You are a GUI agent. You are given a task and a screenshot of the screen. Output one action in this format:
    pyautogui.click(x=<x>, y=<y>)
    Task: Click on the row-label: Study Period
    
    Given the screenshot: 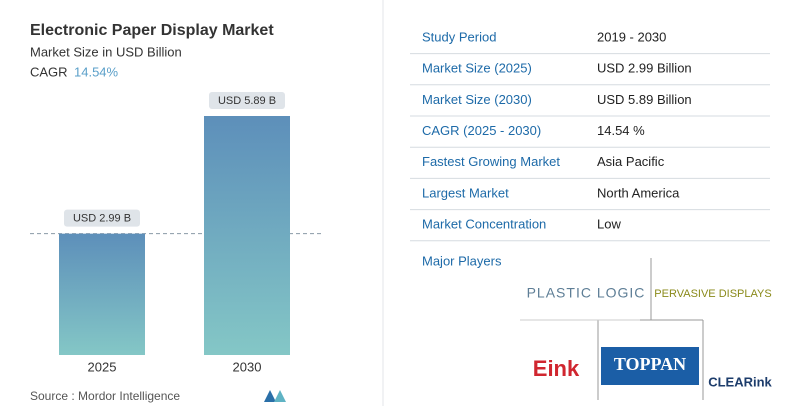 What is the action you would take?
    pyautogui.click(x=459, y=36)
    